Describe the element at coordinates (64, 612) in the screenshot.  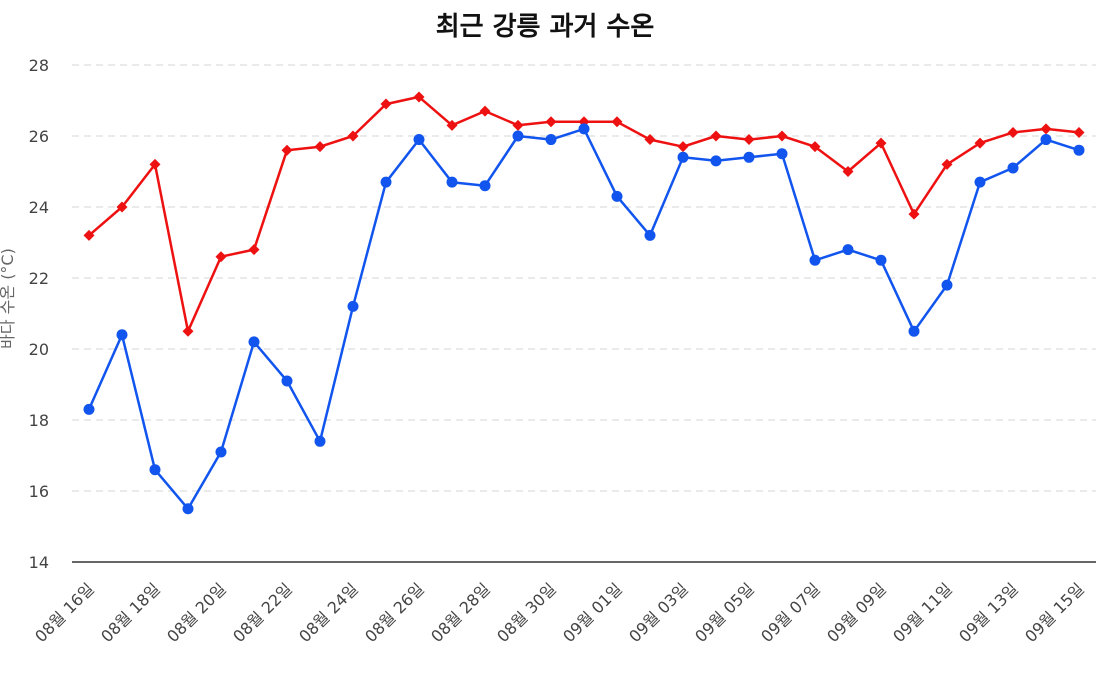
I see `x-tick-label: 08월 16일` at that location.